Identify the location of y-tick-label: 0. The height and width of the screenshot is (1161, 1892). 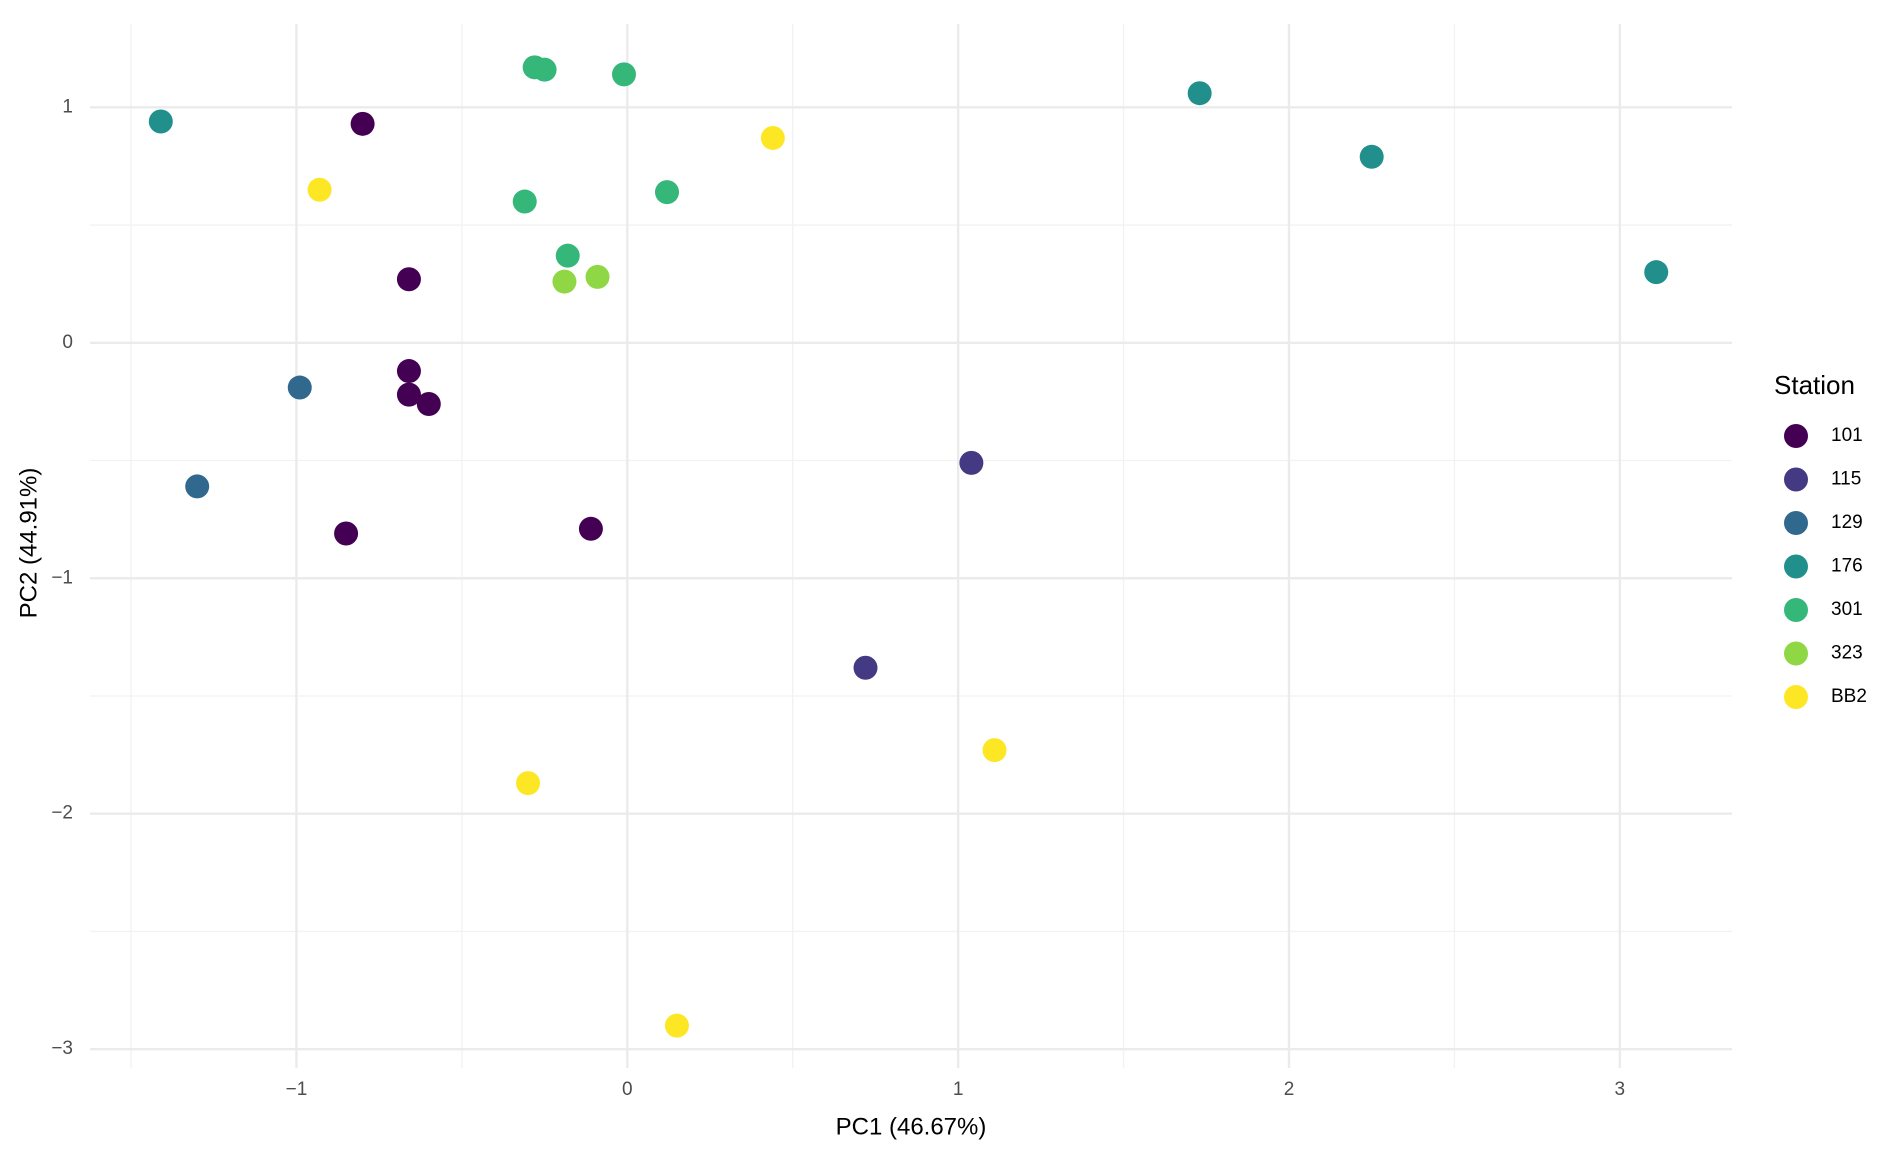
(67, 342).